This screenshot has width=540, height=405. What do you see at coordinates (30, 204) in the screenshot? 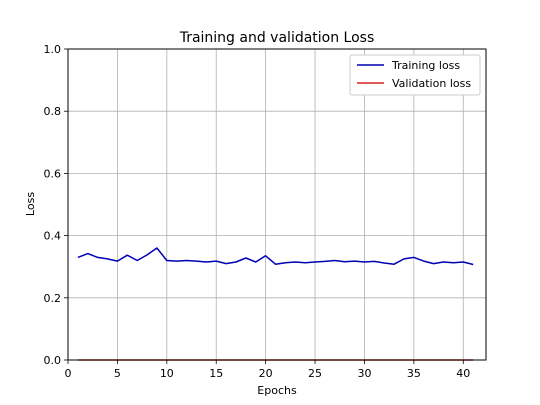
I see `y-axis-label: Loss` at bounding box center [30, 204].